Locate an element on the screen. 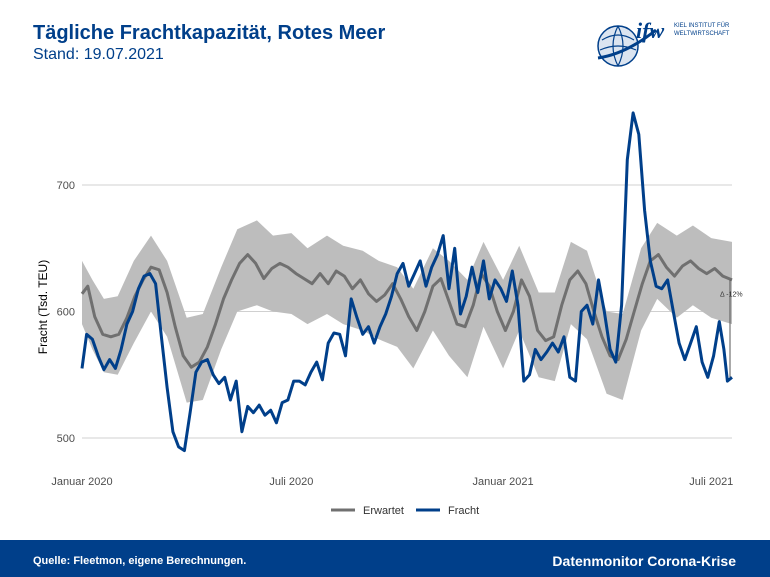 The image size is (770, 577). y-tick-label: 500 is located at coordinates (66, 439).